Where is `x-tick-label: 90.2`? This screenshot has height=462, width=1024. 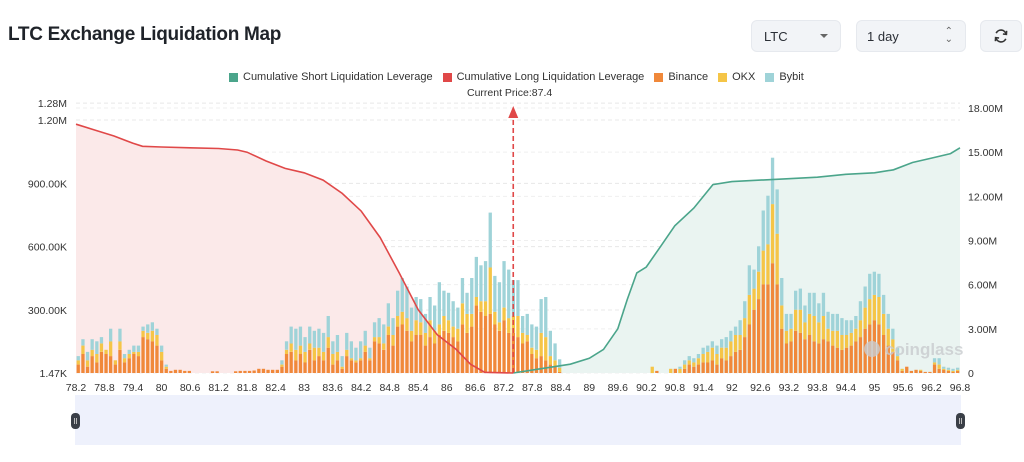
x-tick-label: 90.2 is located at coordinates (646, 388).